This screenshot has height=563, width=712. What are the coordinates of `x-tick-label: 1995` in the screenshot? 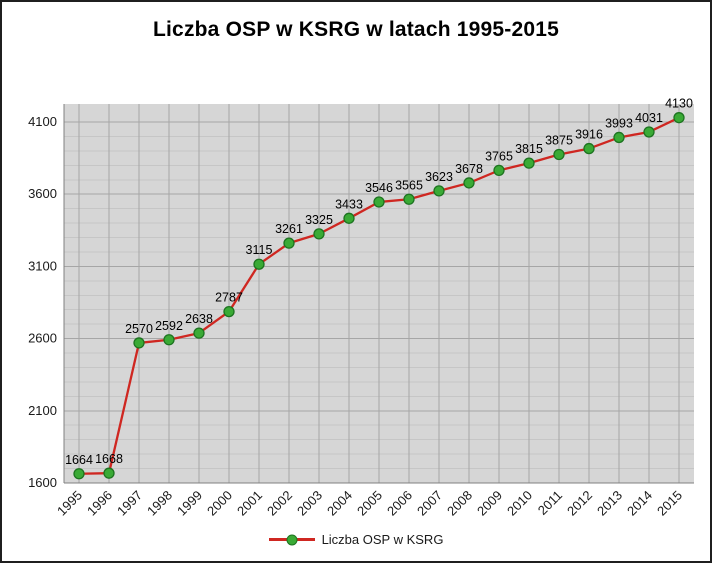 It's located at (69, 503).